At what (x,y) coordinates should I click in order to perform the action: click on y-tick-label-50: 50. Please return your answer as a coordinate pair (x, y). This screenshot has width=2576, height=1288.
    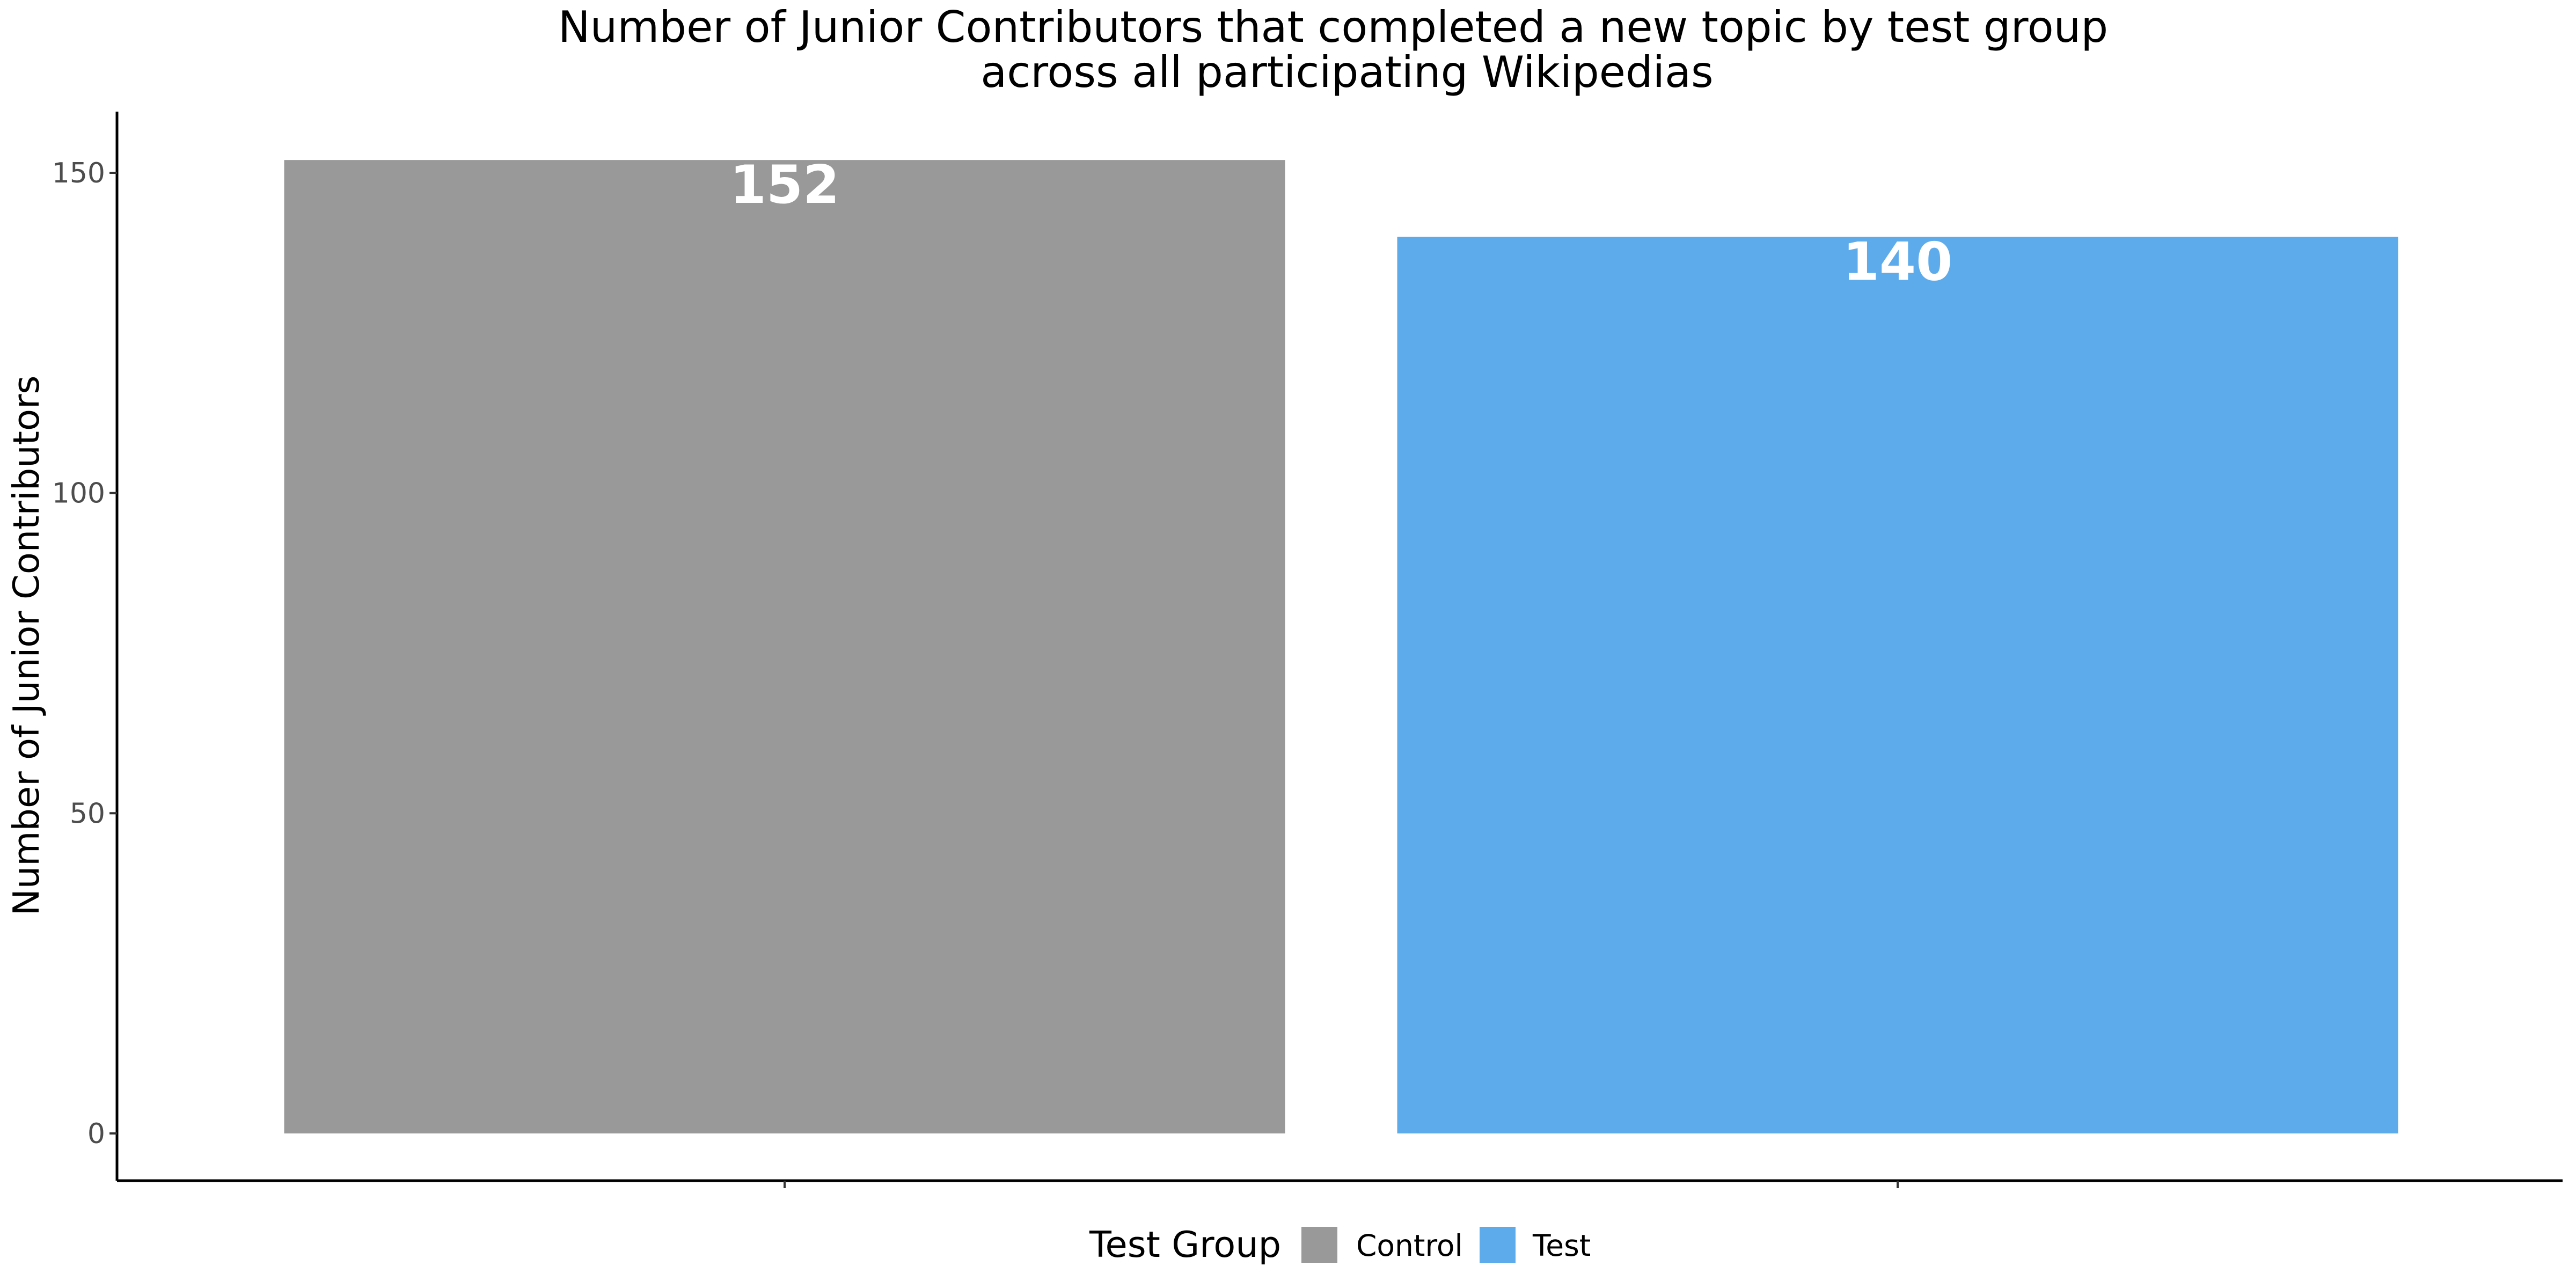
    Looking at the image, I should click on (87, 813).